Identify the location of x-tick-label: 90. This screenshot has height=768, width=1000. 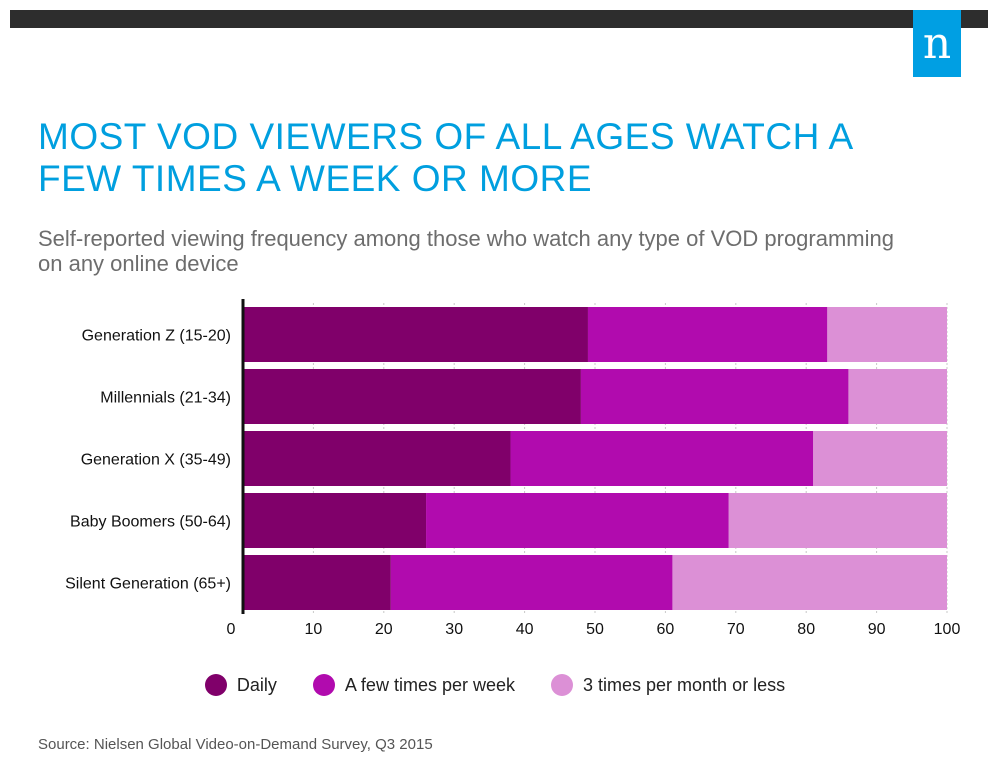
(877, 629).